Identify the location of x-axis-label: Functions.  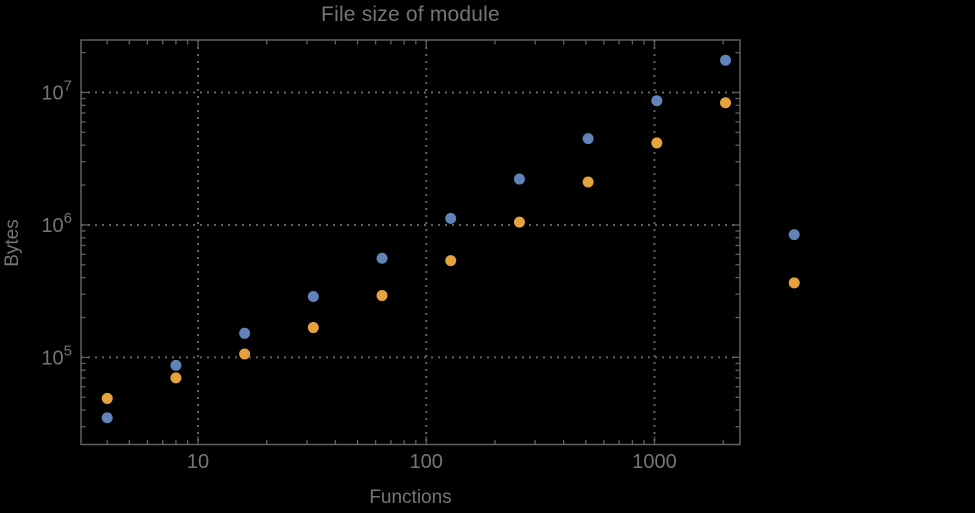
(410, 497).